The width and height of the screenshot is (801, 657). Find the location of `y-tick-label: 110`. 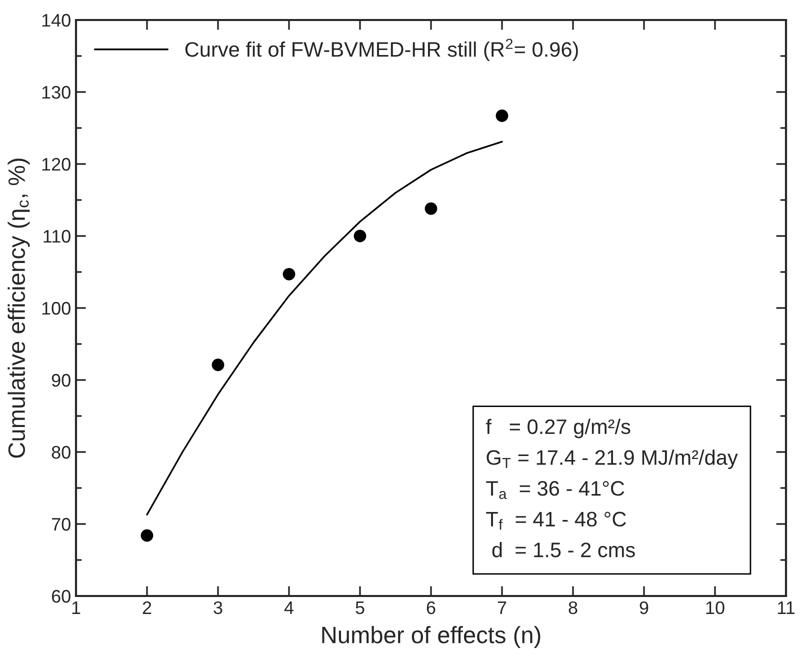

y-tick-label: 110 is located at coordinates (57, 236).